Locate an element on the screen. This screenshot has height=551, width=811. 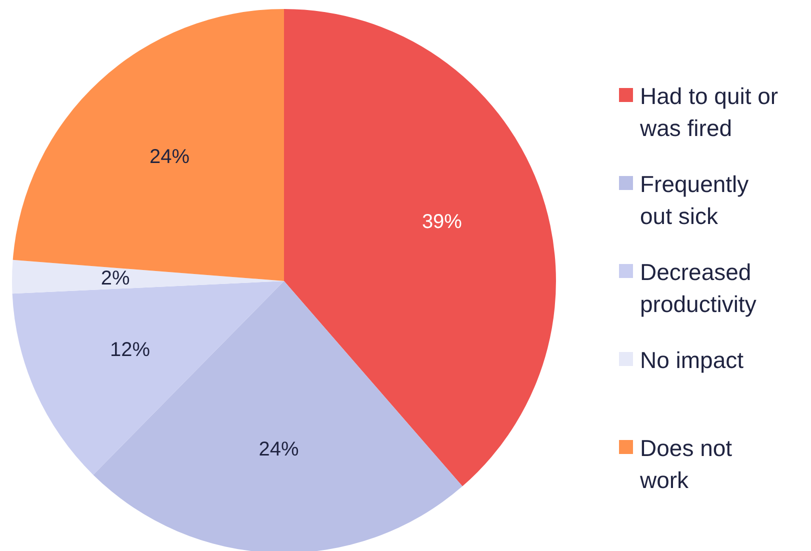
data-label: 12% is located at coordinates (130, 349).